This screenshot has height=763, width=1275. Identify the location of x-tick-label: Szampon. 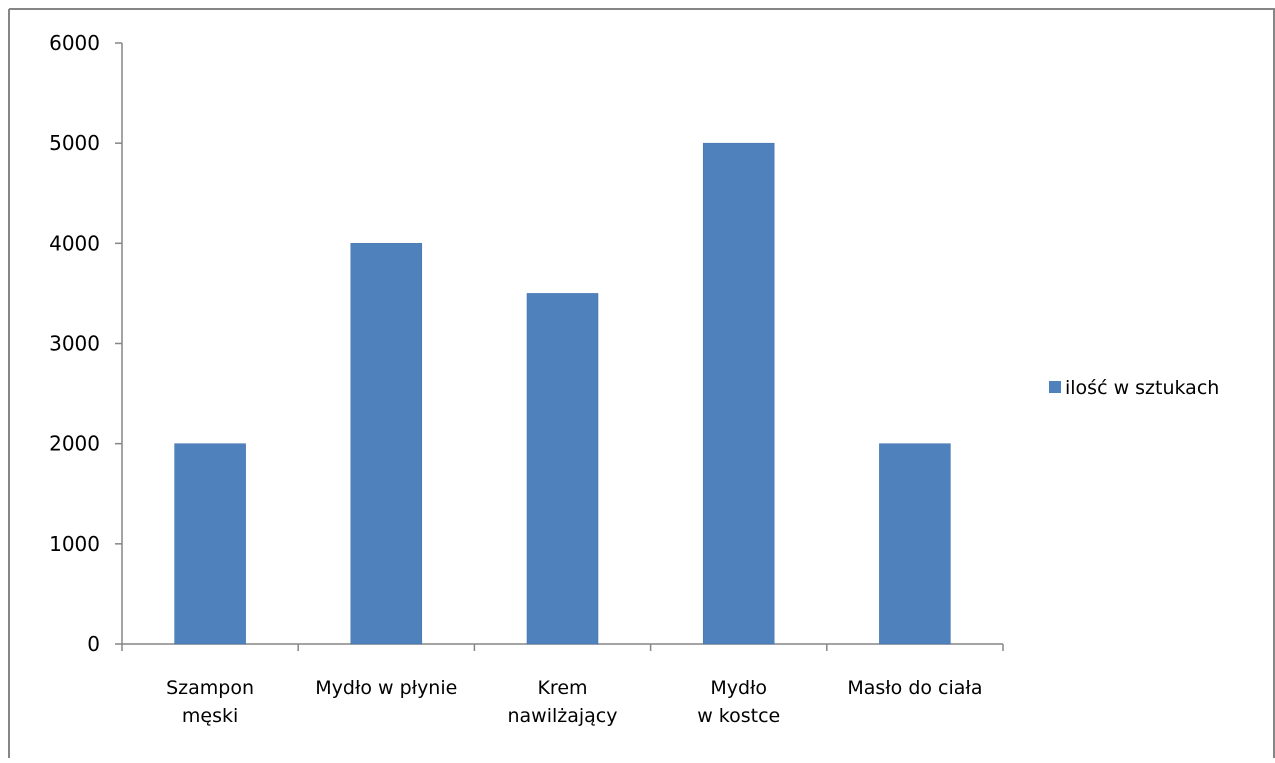
(210, 688).